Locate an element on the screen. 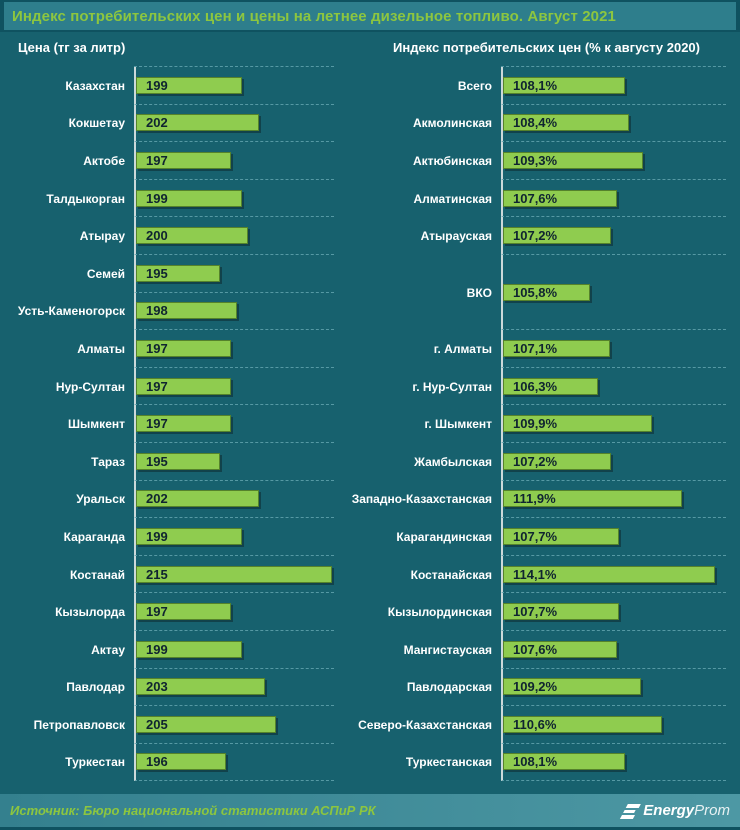 The width and height of the screenshot is (740, 830). bar: 106,3% is located at coordinates (550, 386).